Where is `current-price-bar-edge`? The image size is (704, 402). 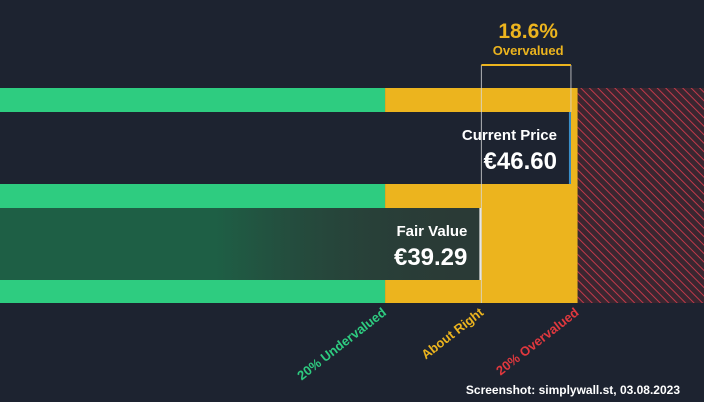
current-price-bar-edge is located at coordinates (569, 148).